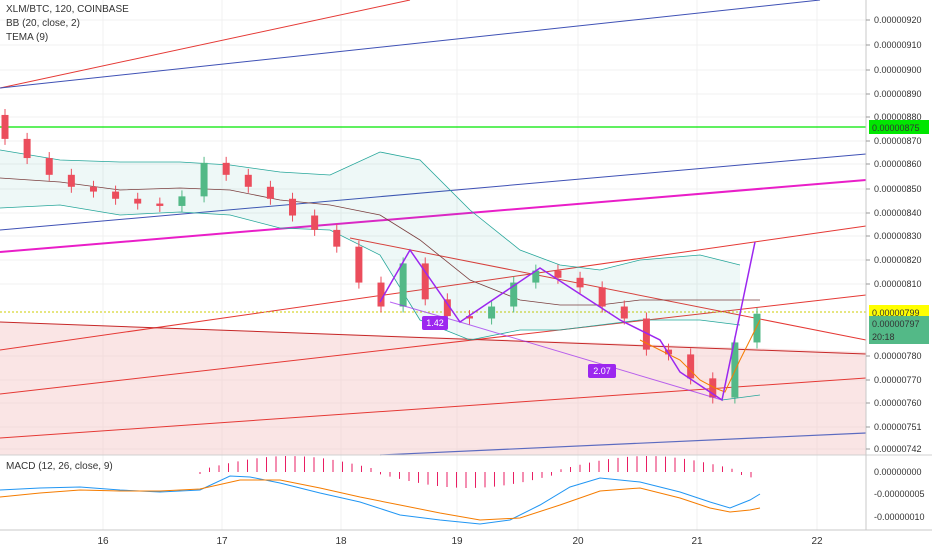  I want to click on ratio-label-1-bg, so click(435, 323).